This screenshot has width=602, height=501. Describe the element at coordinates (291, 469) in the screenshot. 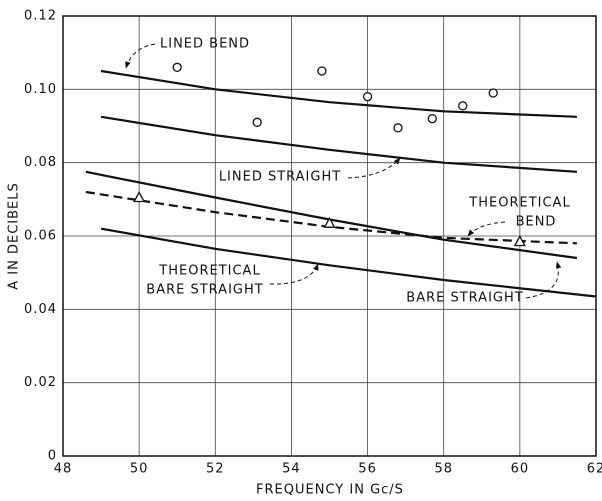

I see `x-tick-label: 54` at that location.